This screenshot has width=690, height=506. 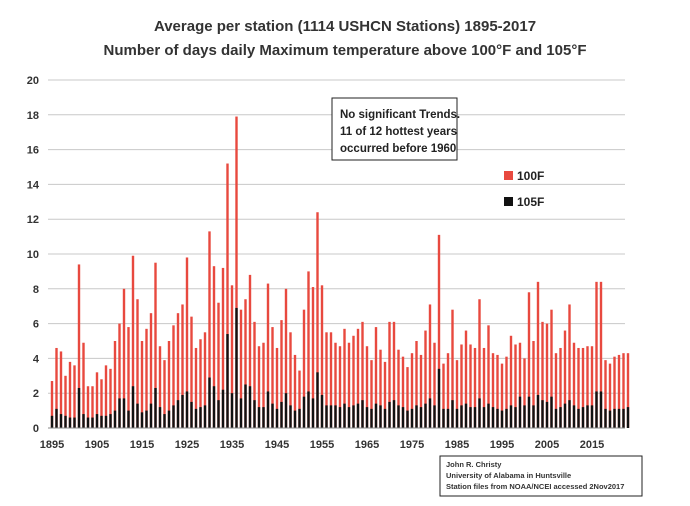 I want to click on x-tick-label: 1975, so click(x=412, y=445).